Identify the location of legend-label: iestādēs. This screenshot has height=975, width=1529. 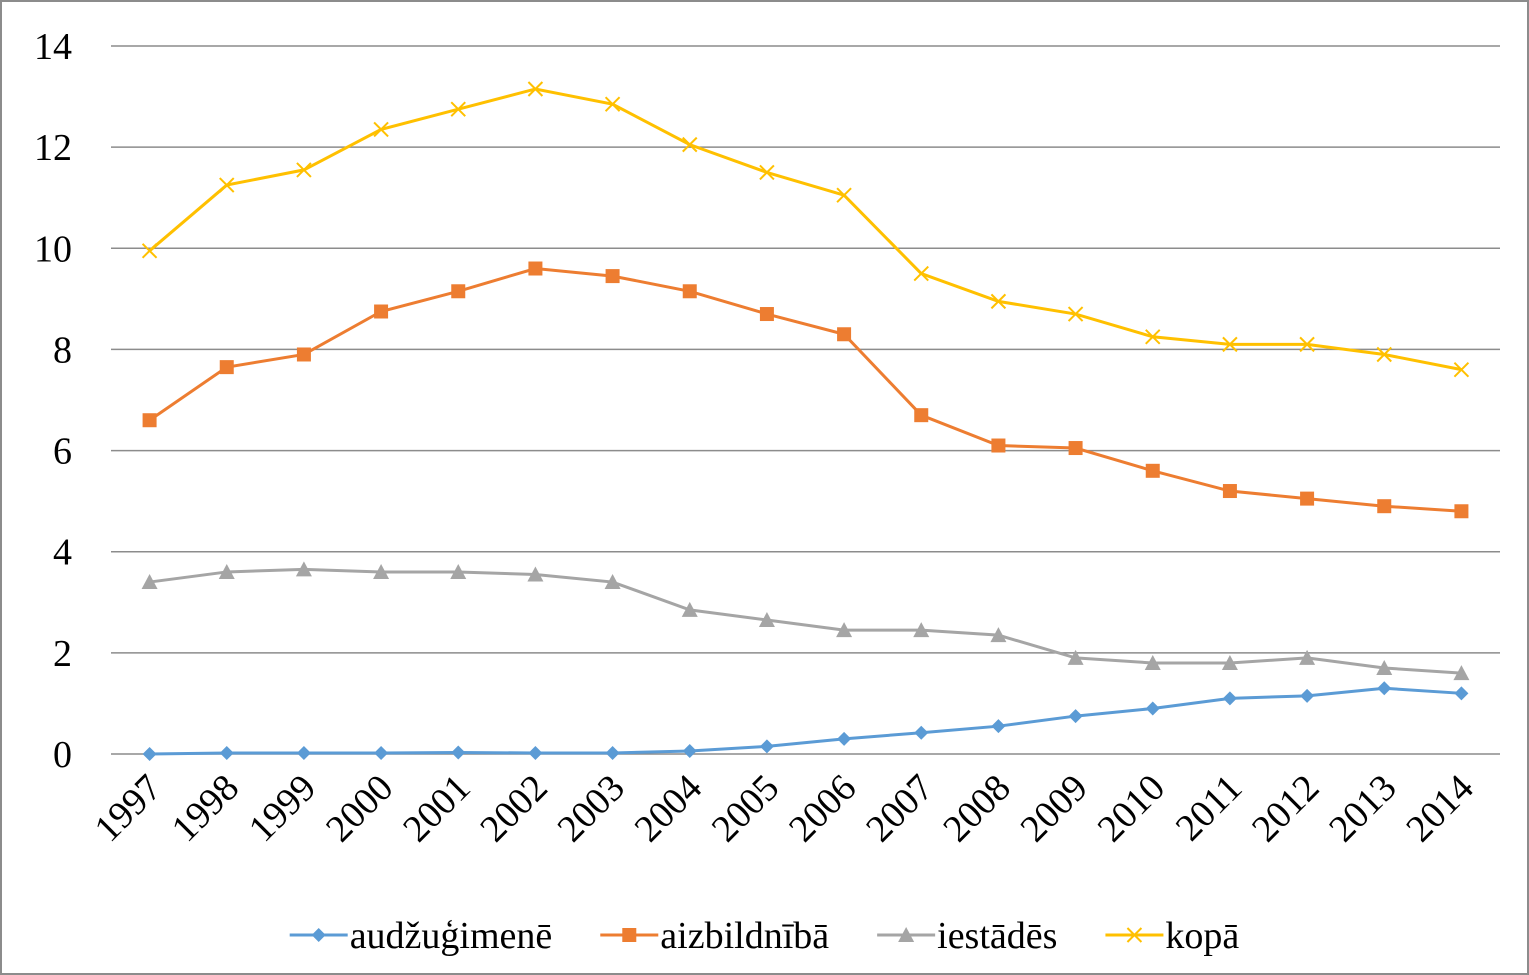
(997, 936).